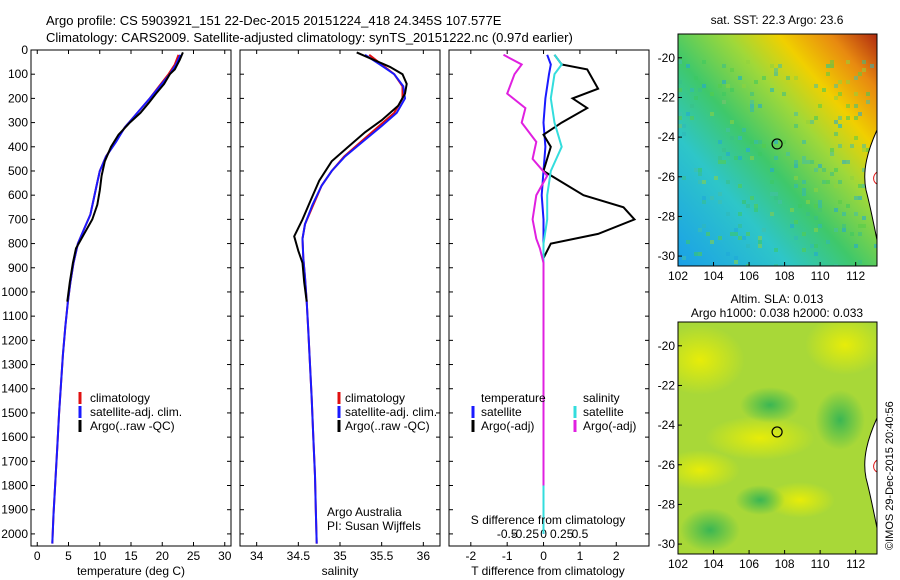 This screenshot has width=900, height=580. I want to click on lon-tick-label: 112, so click(855, 564).